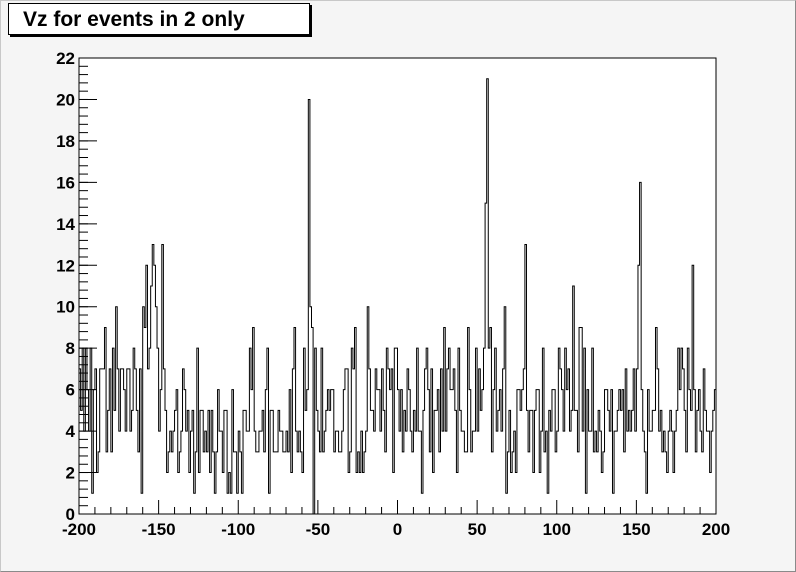 This screenshot has height=572, width=796. I want to click on y-tick-label: 16, so click(65, 182).